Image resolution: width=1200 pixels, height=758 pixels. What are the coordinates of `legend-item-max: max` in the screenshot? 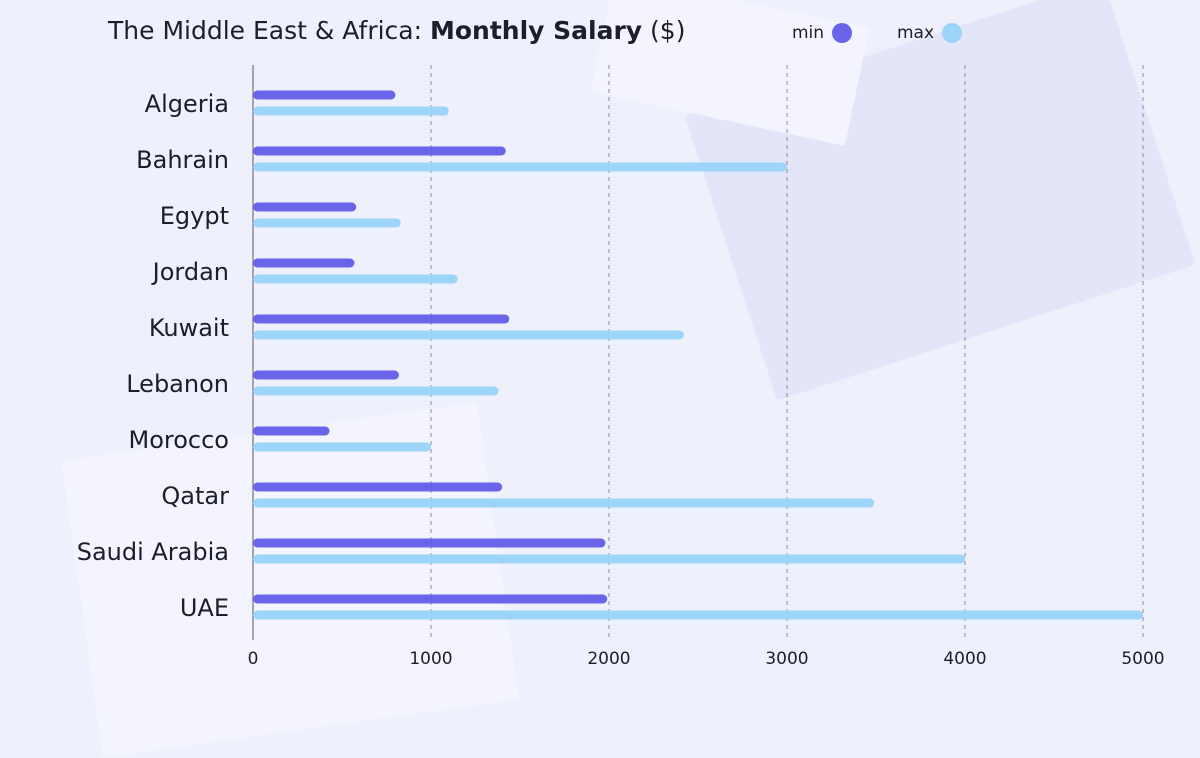 It's located at (930, 33).